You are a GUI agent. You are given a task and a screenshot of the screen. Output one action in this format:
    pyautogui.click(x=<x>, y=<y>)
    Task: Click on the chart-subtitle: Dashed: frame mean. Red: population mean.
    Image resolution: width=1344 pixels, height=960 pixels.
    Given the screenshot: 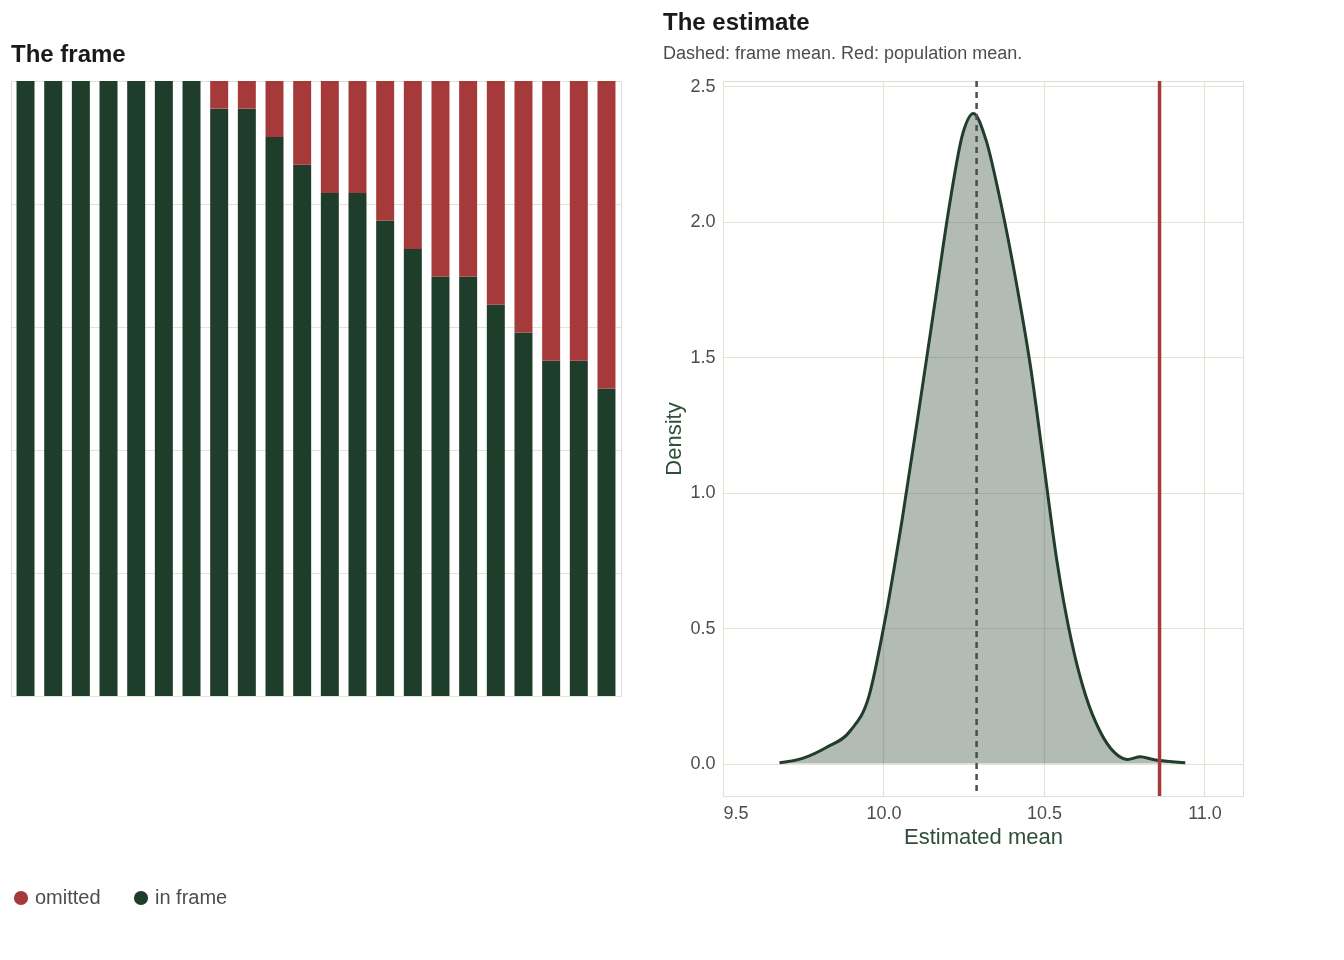 What is the action you would take?
    pyautogui.click(x=842, y=53)
    